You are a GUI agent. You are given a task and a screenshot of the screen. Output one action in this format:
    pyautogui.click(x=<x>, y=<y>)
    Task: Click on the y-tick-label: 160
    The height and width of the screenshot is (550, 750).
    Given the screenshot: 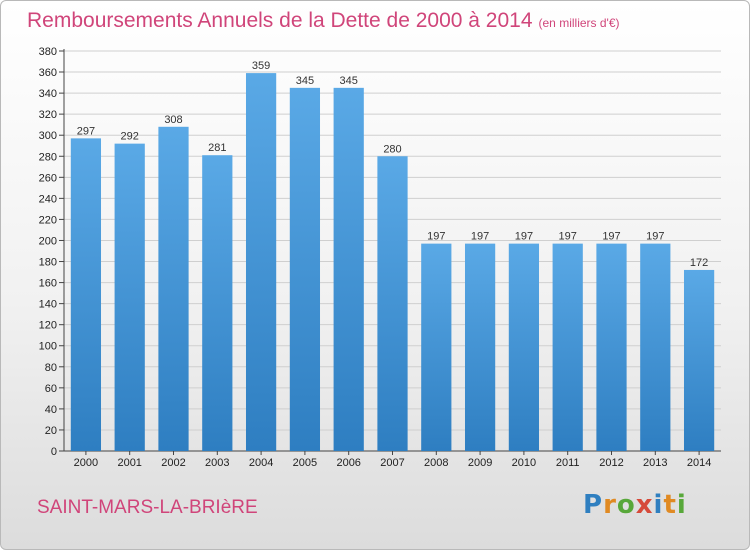 What is the action you would take?
    pyautogui.click(x=48, y=284)
    